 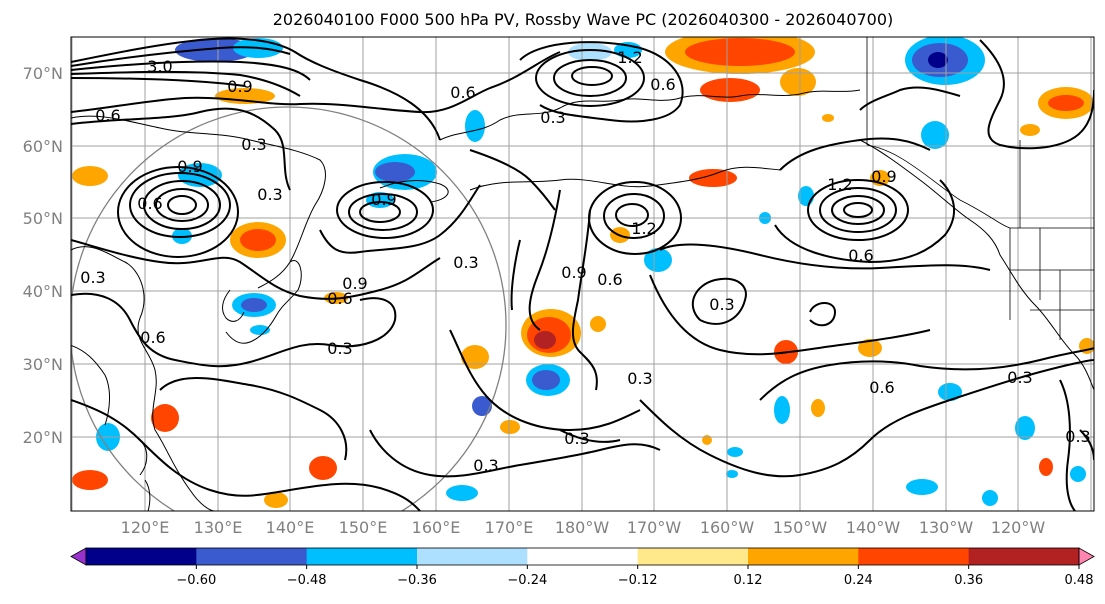 I want to click on lon-label: 170°W, so click(x=654, y=527).